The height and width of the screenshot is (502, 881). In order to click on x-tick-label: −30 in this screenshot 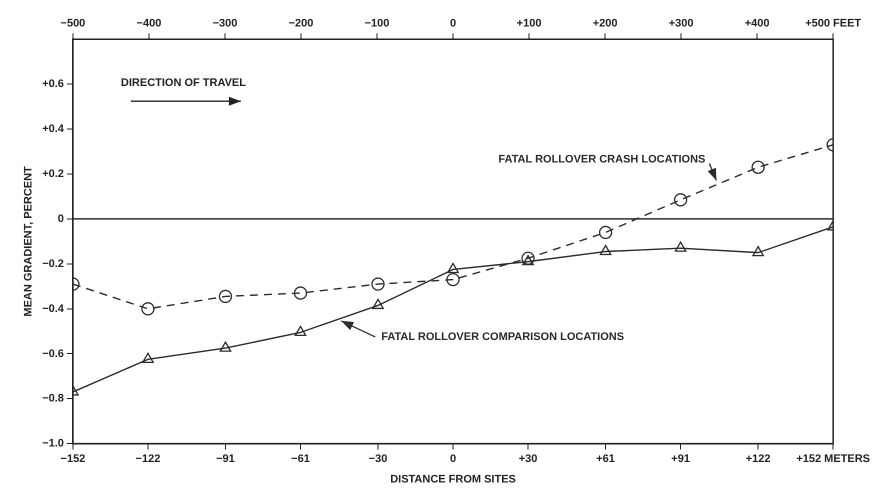, I will do `click(378, 459)`.